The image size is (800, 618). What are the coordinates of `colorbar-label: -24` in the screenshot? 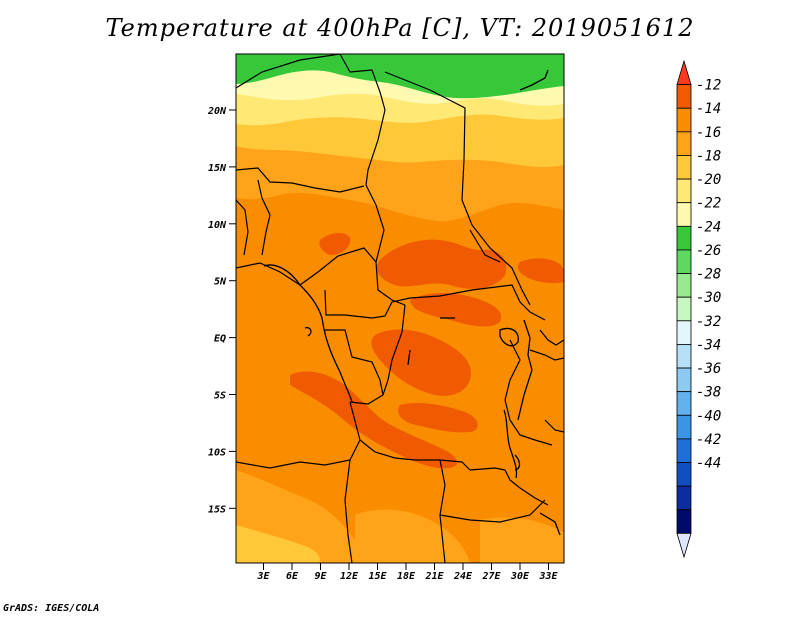 It's located at (708, 227).